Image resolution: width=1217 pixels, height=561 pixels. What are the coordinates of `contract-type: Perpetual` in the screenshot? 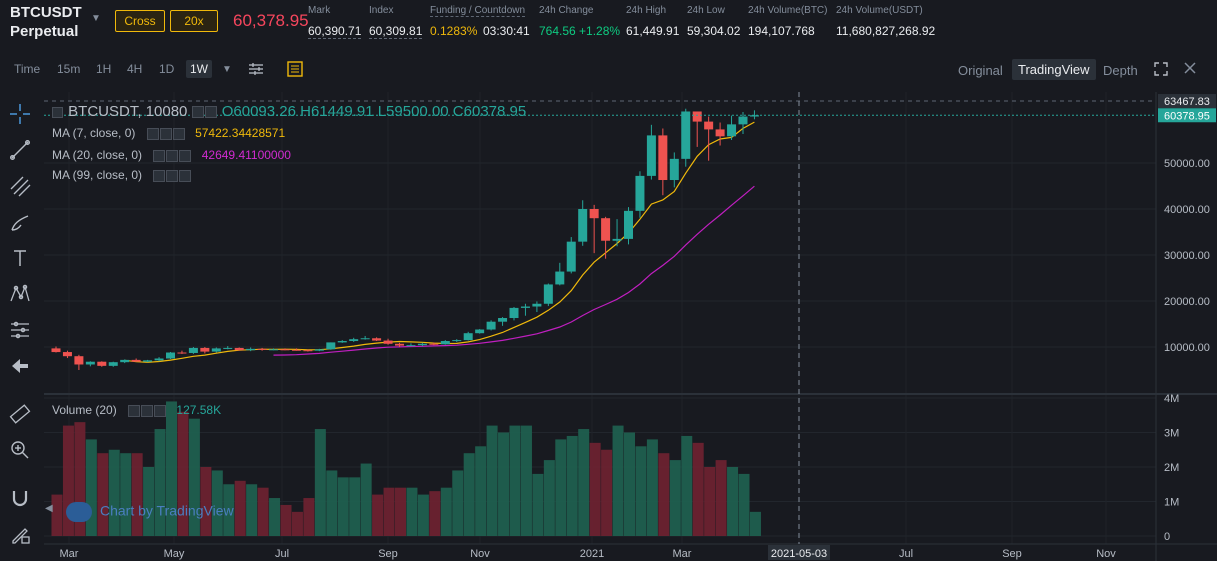 It's located at (44, 31).